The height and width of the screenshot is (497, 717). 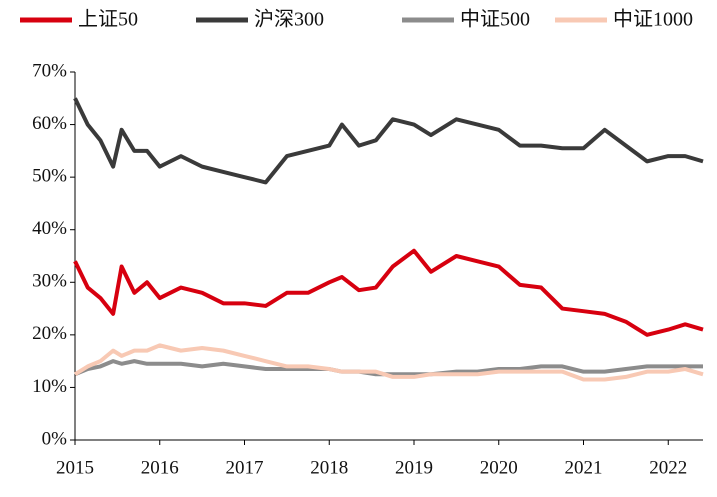 I want to click on x-tick-label: 2016, so click(x=160, y=467).